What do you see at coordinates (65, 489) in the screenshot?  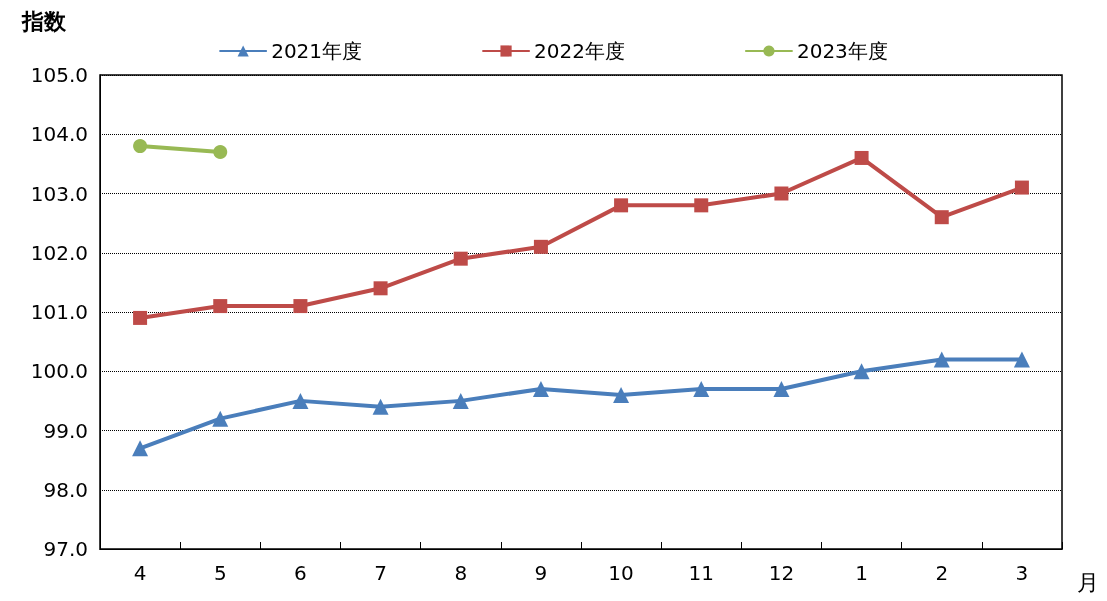 I see `y-tick-label: 98.0` at bounding box center [65, 489].